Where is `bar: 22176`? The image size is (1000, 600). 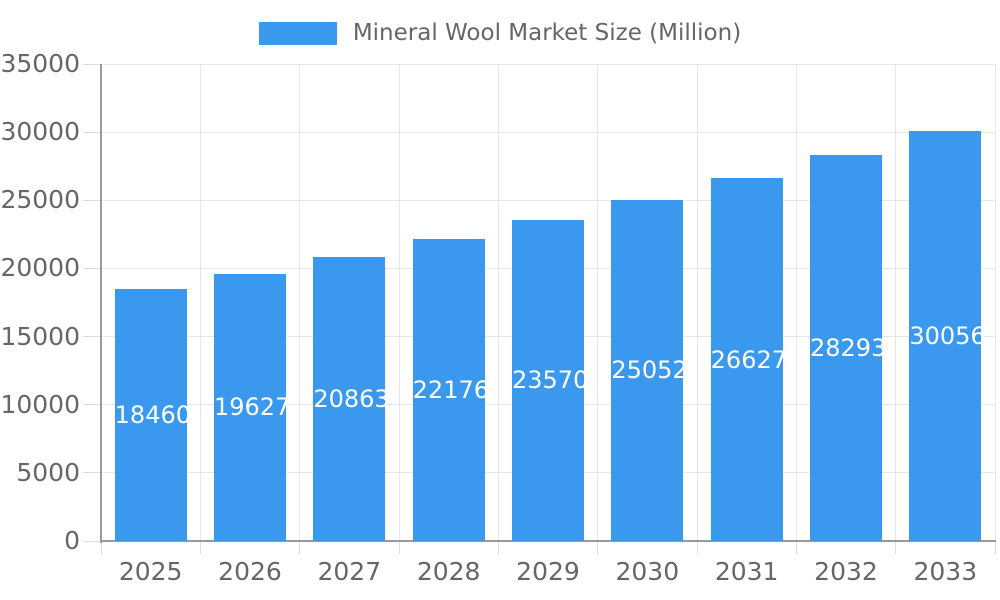
bar: 22176 is located at coordinates (451, 389).